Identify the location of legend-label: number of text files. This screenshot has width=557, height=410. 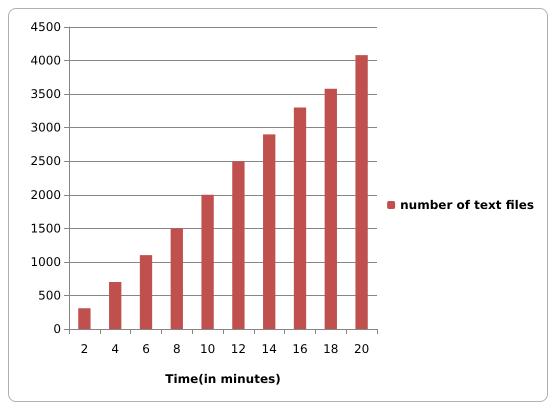
(467, 205).